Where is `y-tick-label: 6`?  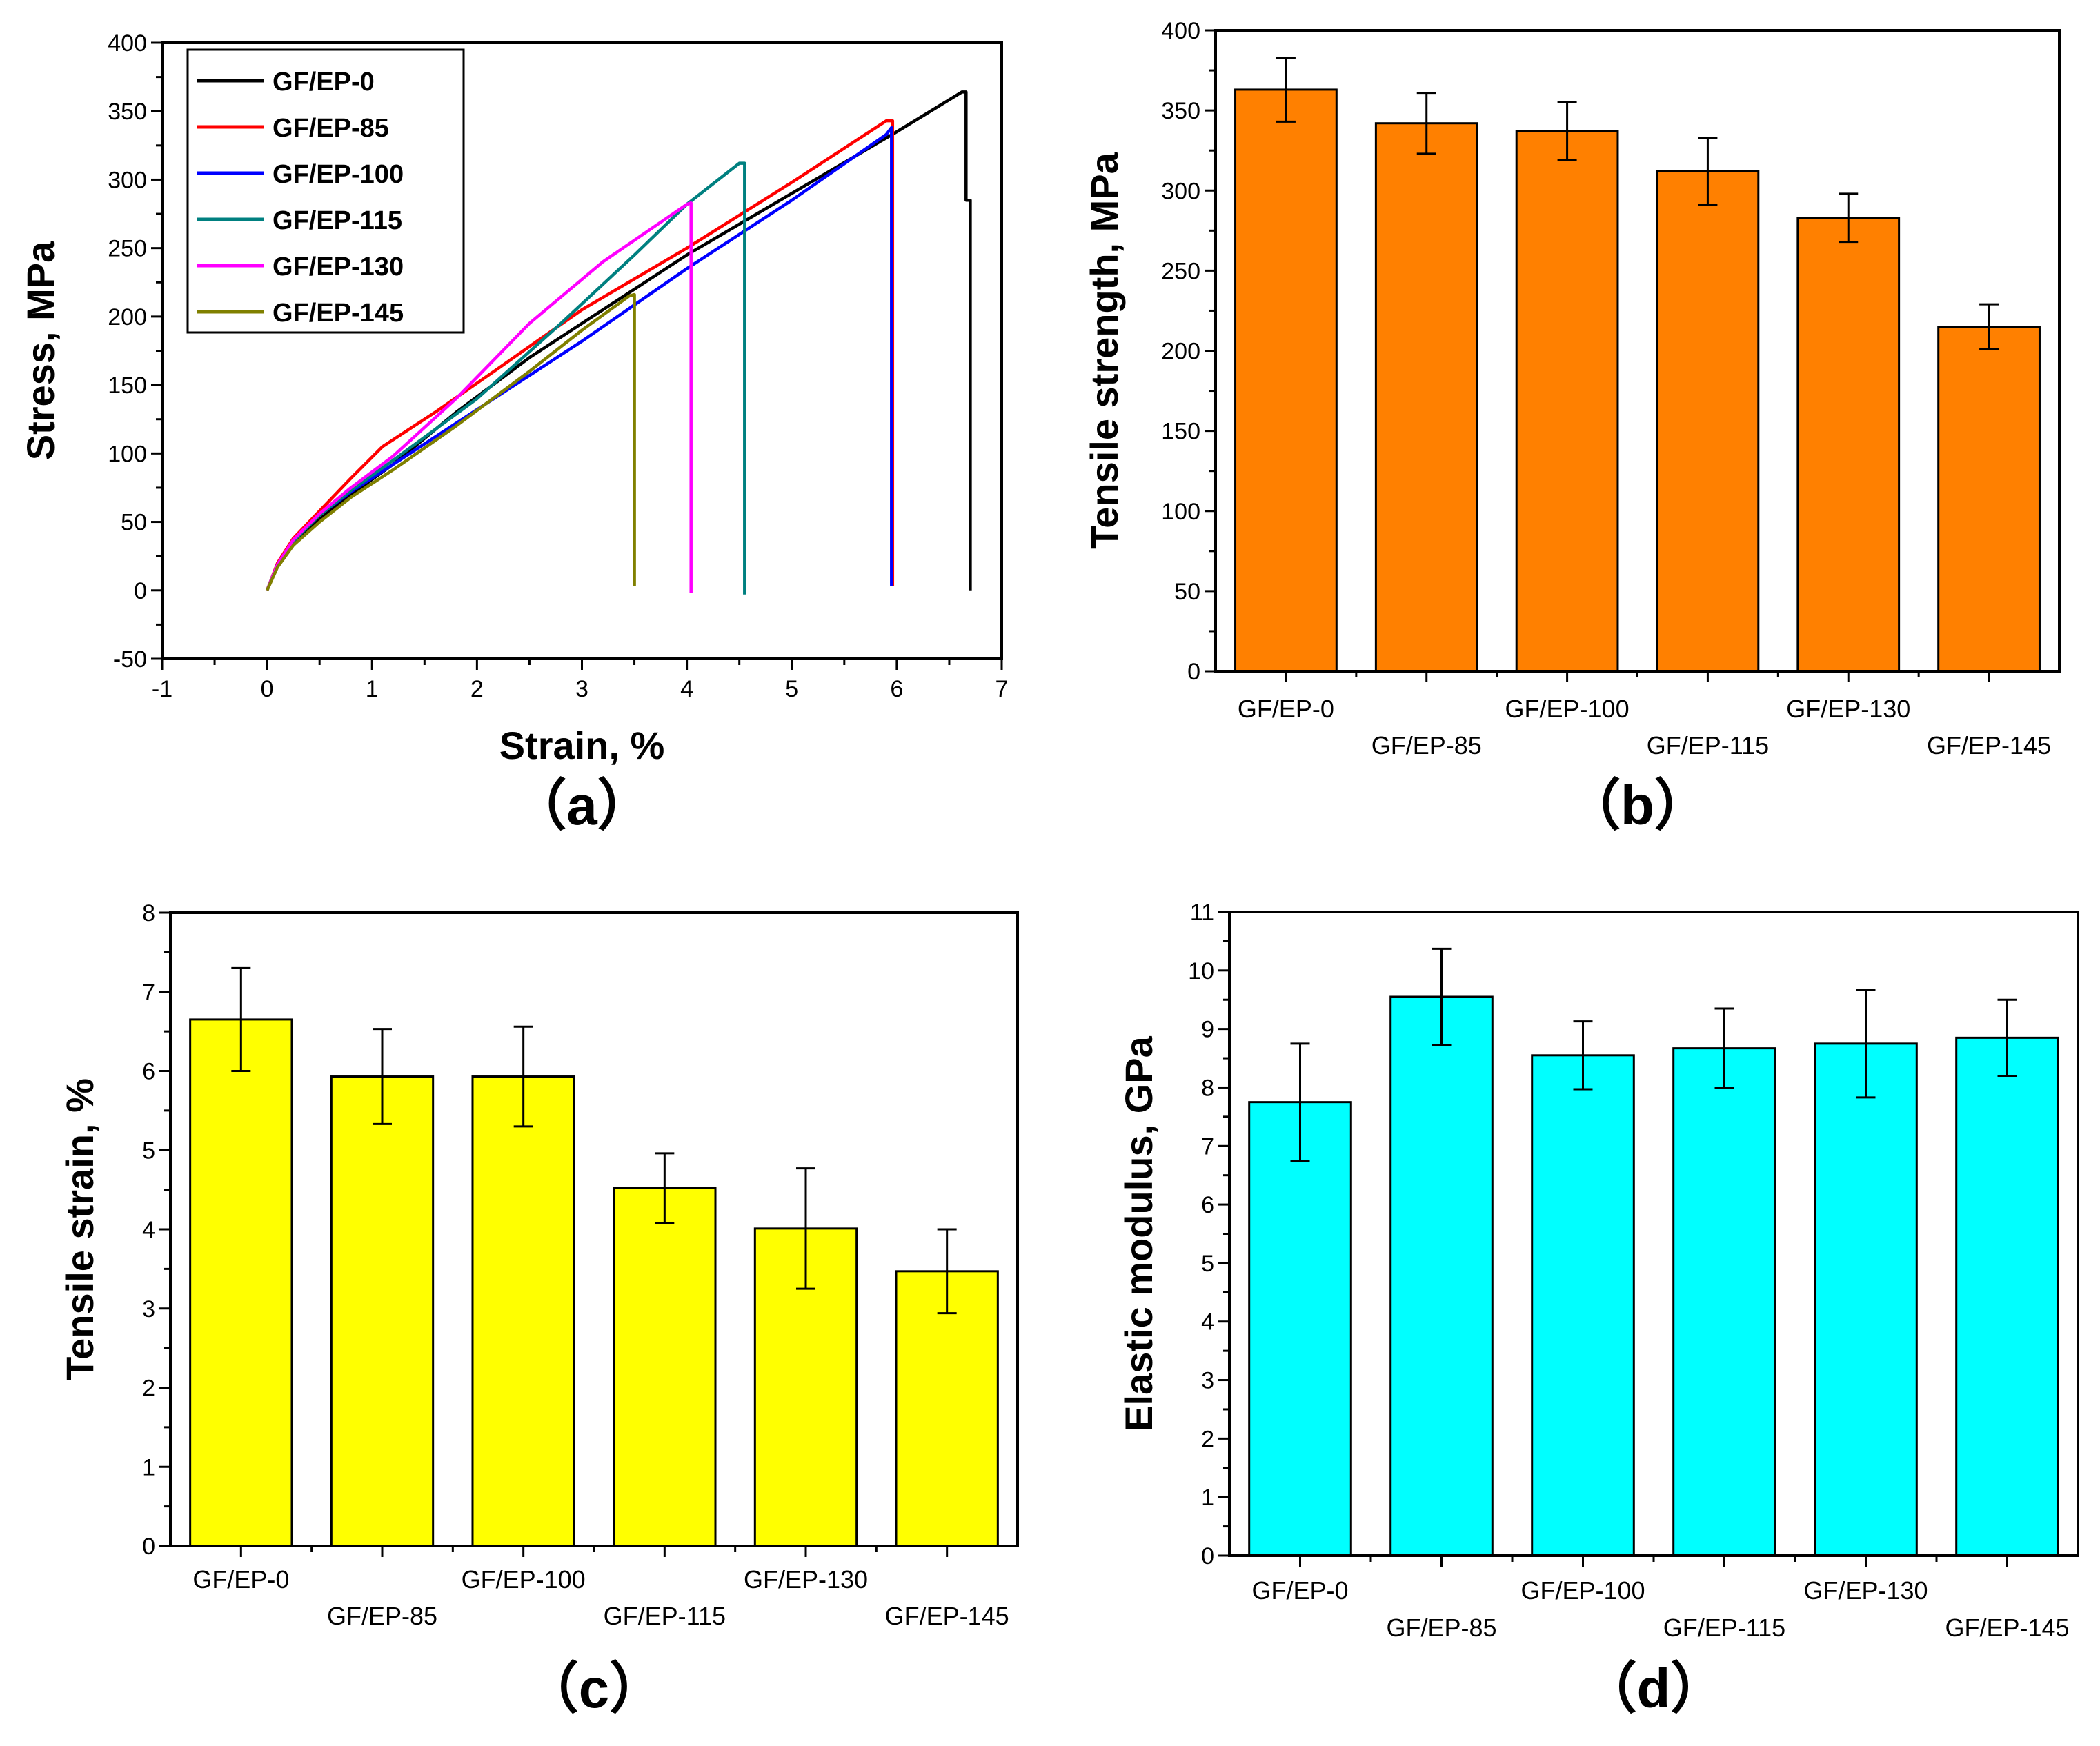
y-tick-label: 6 is located at coordinates (148, 1072).